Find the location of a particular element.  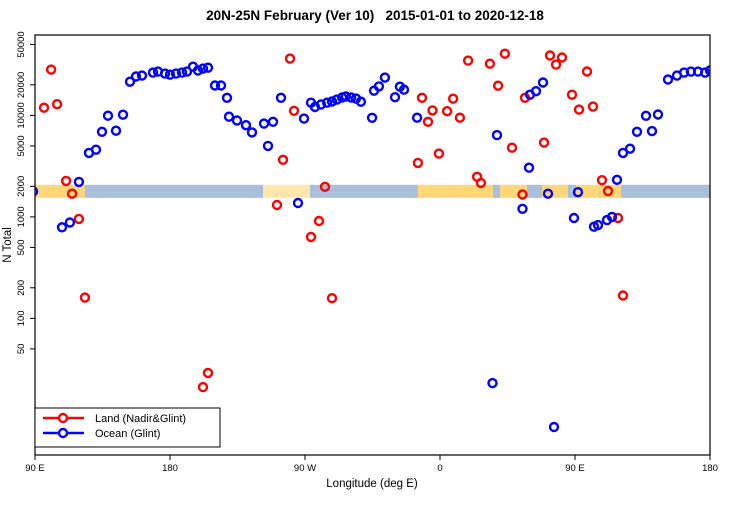

y-tick-label: 2000 is located at coordinates (21, 186).